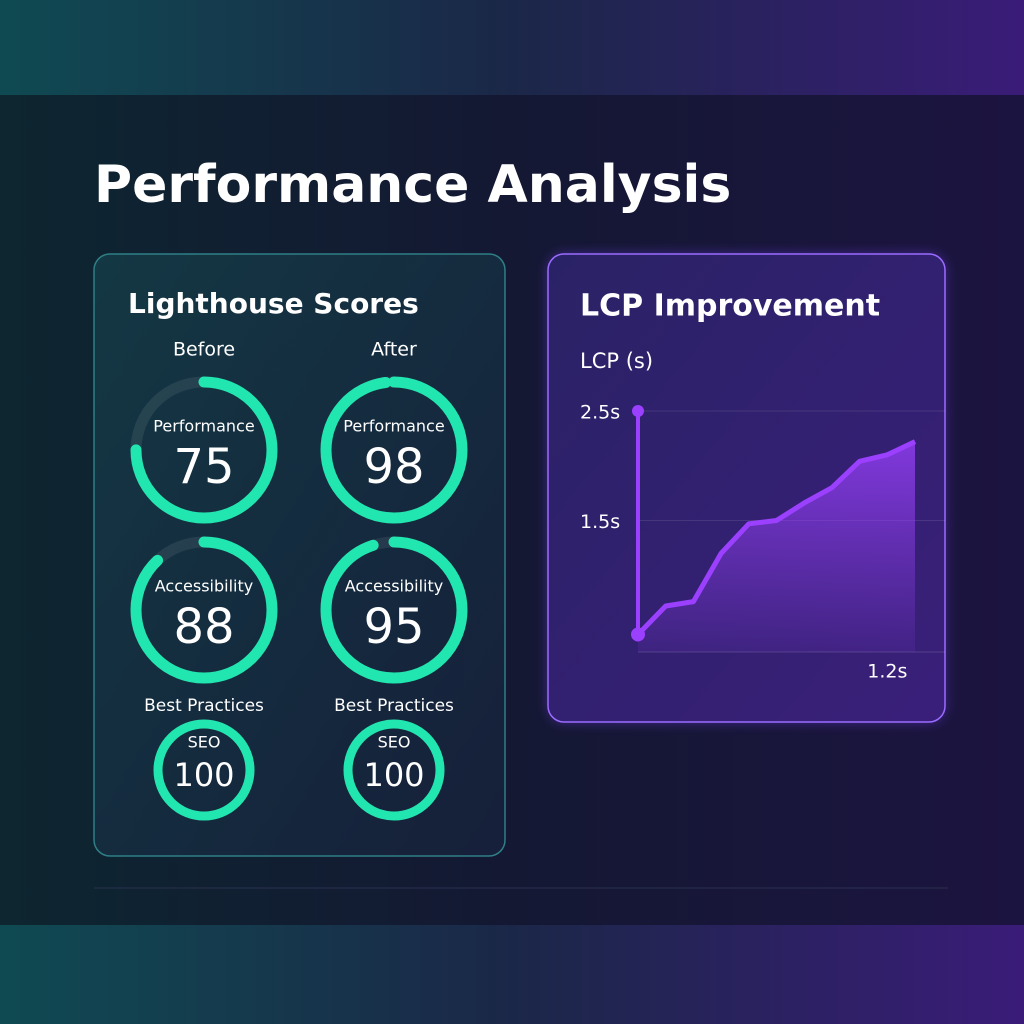 The width and height of the screenshot is (1024, 1024). What do you see at coordinates (393, 627) in the screenshot?
I see `gauge-value: 95` at bounding box center [393, 627].